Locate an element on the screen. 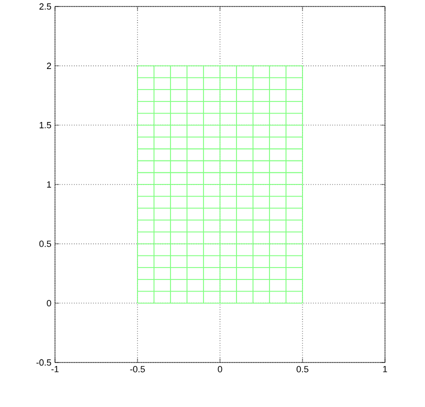  y-tick-label: 2 is located at coordinates (49, 65).